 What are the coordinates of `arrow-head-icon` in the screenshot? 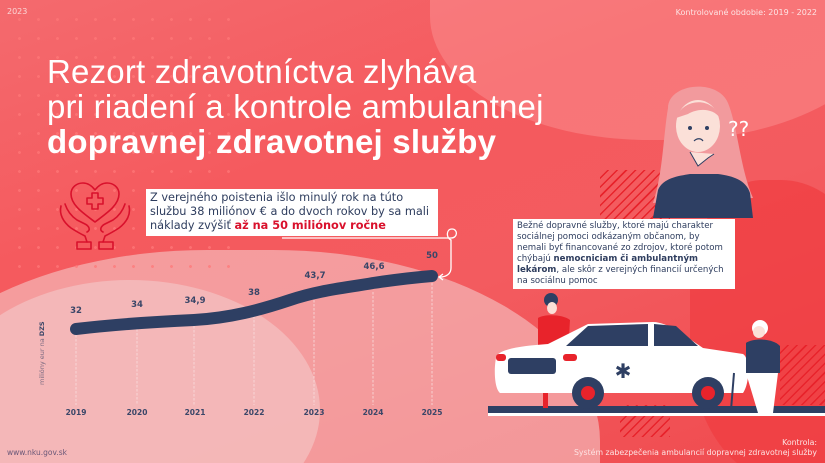 It's located at (440, 277).